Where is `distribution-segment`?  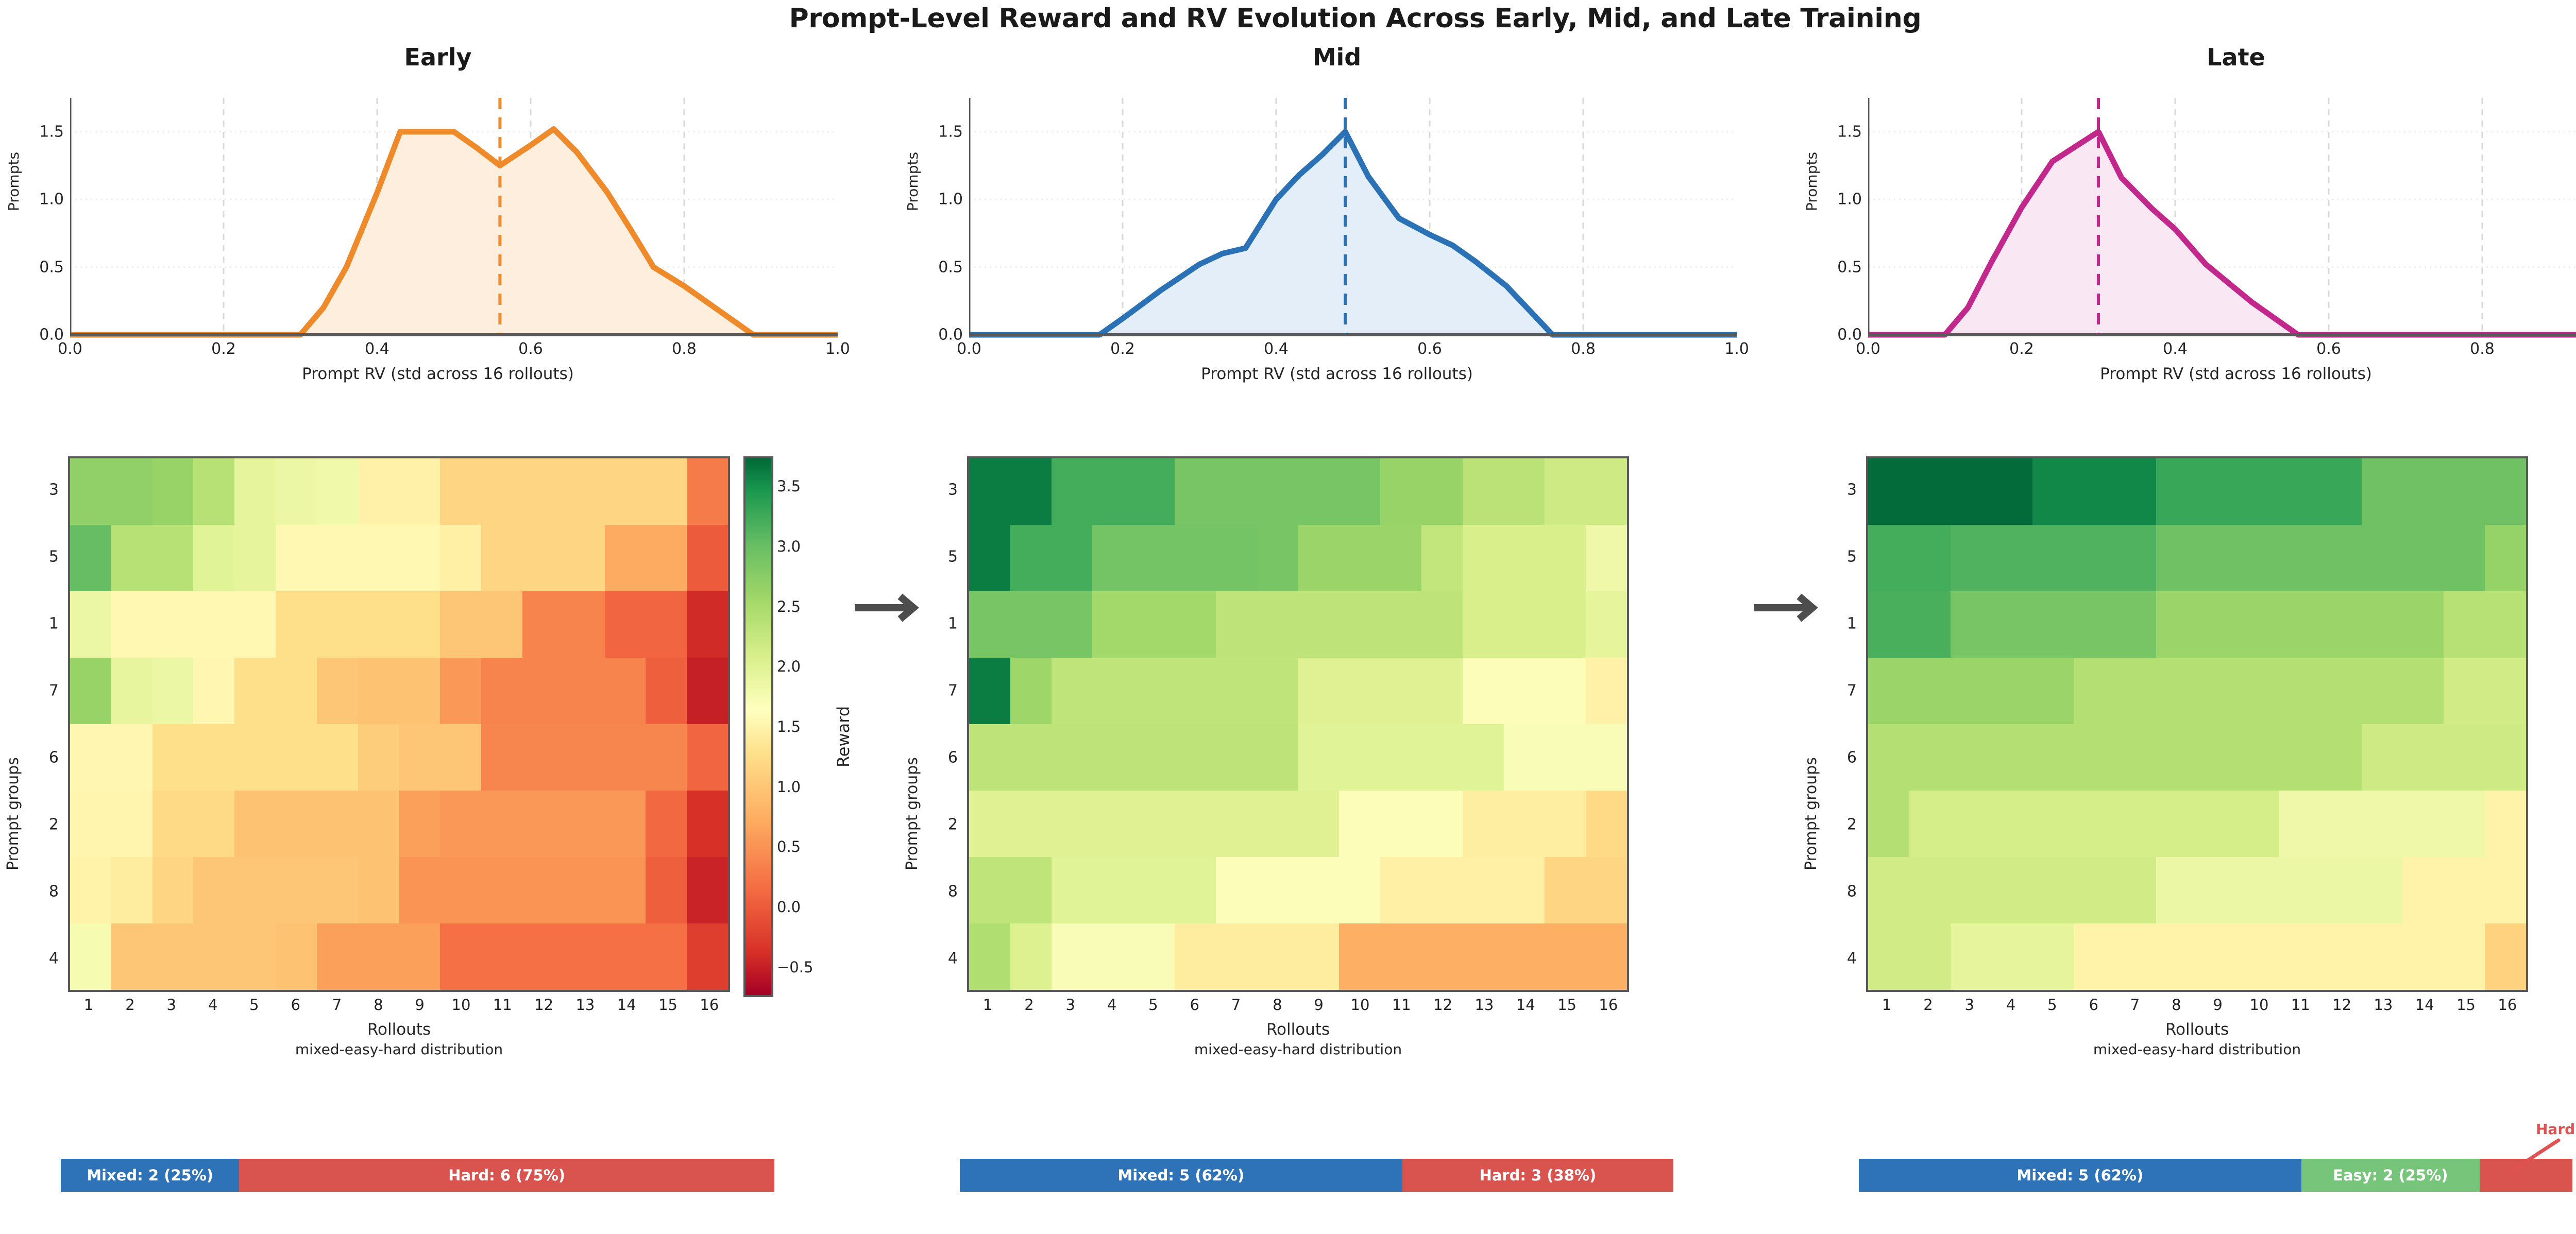 distribution-segment is located at coordinates (2526, 1175).